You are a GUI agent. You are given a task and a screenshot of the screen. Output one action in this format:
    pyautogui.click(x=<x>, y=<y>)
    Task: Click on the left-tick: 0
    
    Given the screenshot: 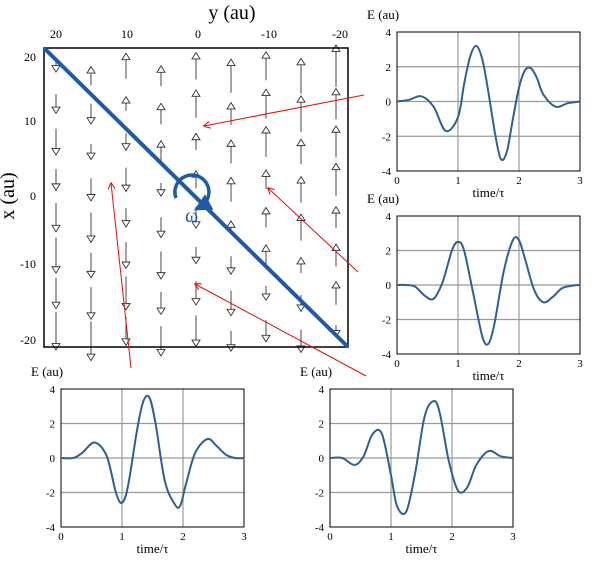 What is the action you would take?
    pyautogui.click(x=33, y=196)
    